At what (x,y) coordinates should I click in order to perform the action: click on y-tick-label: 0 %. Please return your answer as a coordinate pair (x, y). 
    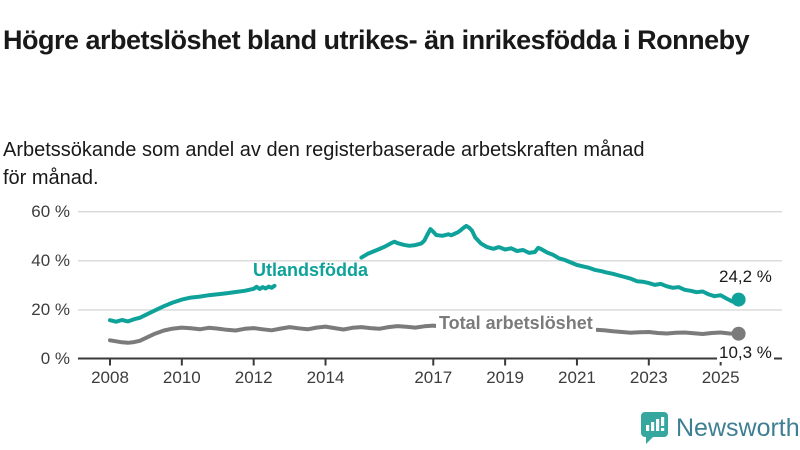
    Looking at the image, I should click on (55, 358).